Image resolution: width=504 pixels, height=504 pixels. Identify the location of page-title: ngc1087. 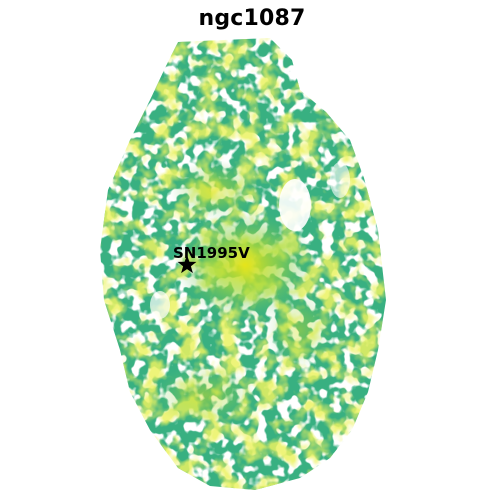
(252, 18).